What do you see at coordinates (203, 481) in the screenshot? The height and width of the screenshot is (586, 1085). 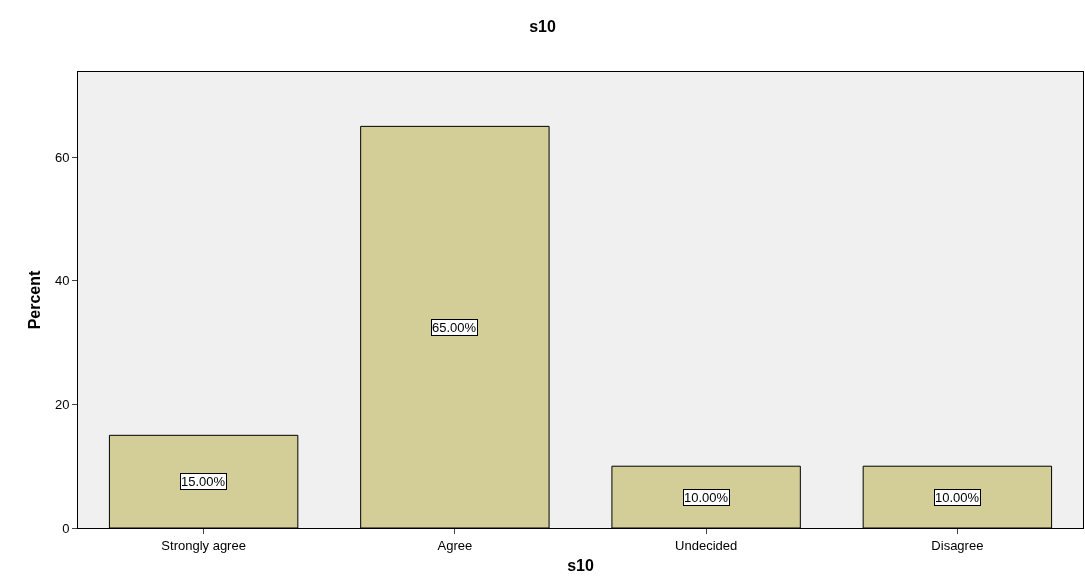 I see `data-label: 15.00%` at bounding box center [203, 481].